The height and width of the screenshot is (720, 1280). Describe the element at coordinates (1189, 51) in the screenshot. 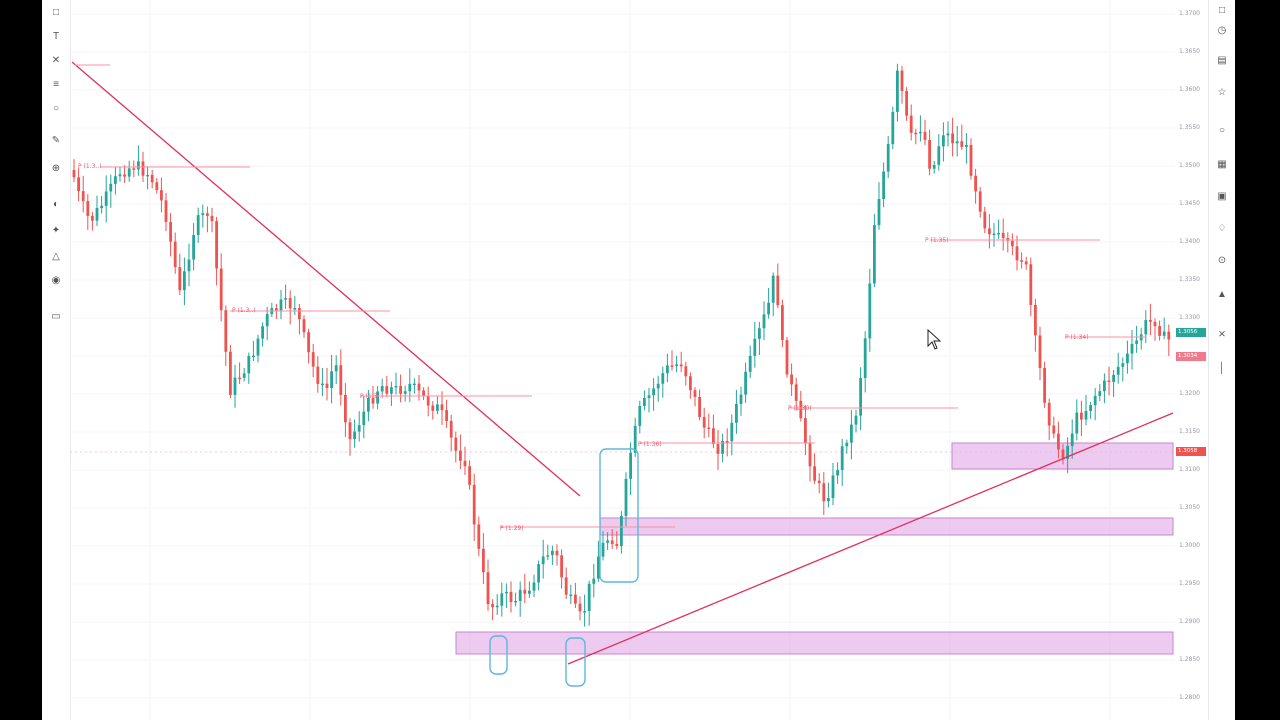

I see `price-tick-label: 1.3650` at that location.